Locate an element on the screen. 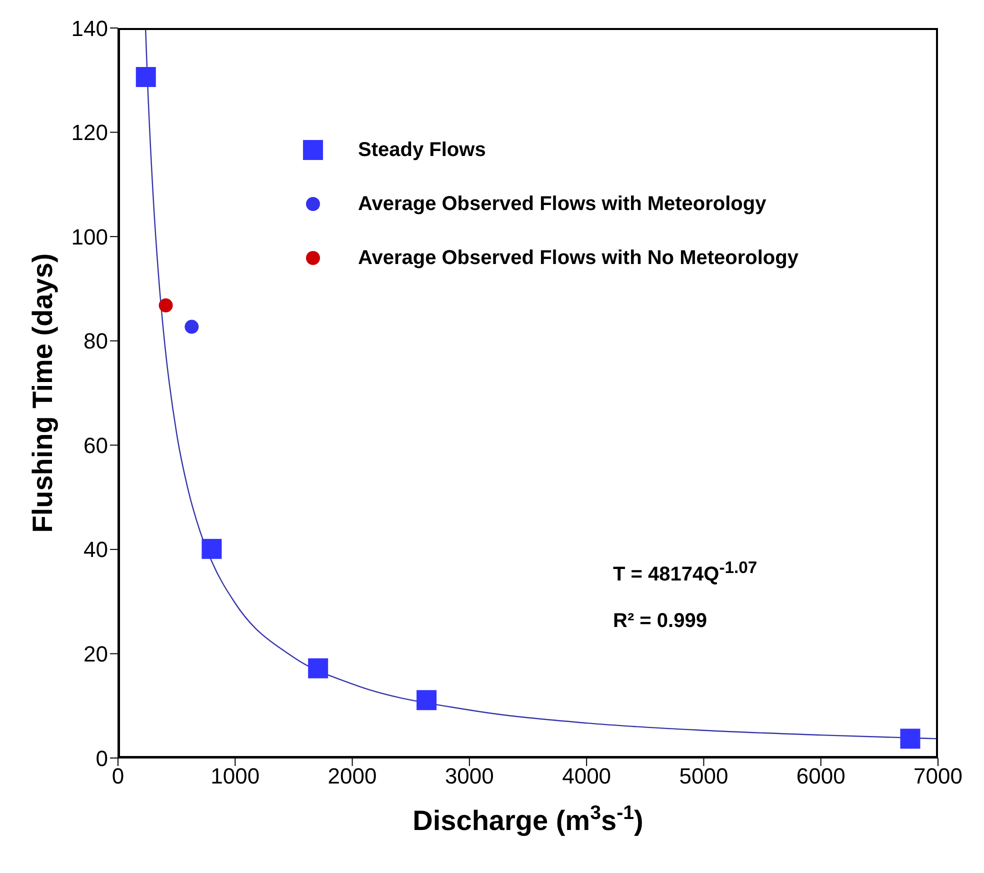 The image size is (984, 873). y-tick-label: 80 is located at coordinates (96, 341).